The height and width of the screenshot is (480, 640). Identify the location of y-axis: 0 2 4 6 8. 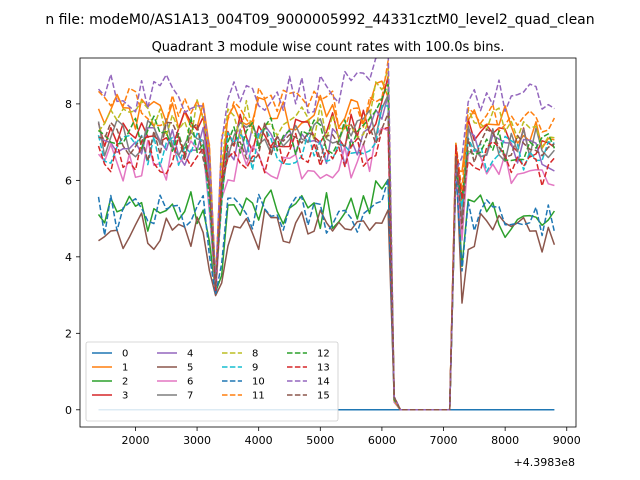
(72, 257).